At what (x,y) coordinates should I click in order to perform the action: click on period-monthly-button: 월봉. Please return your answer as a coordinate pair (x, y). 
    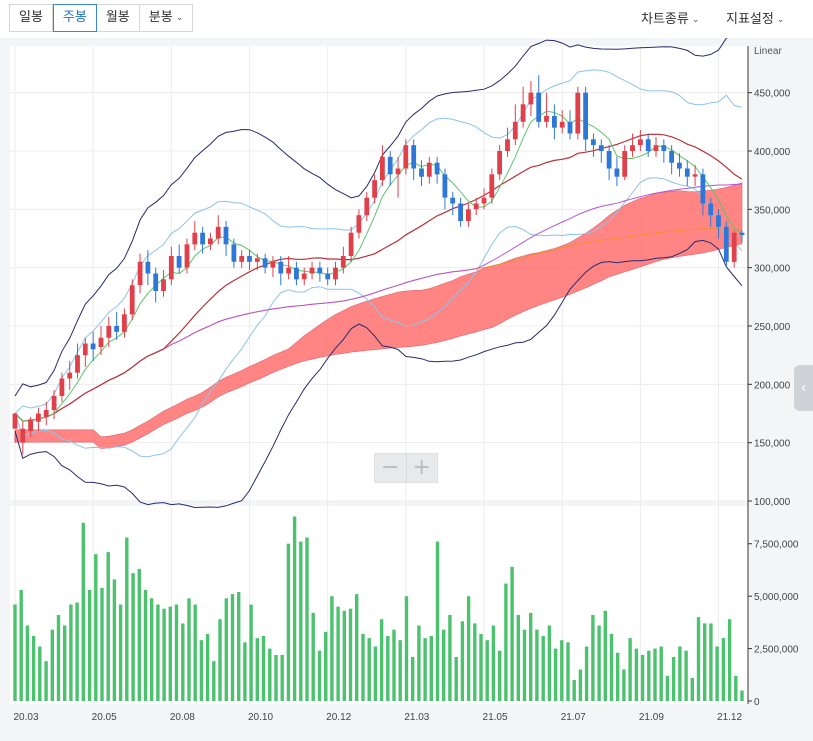
    Looking at the image, I should click on (118, 18).